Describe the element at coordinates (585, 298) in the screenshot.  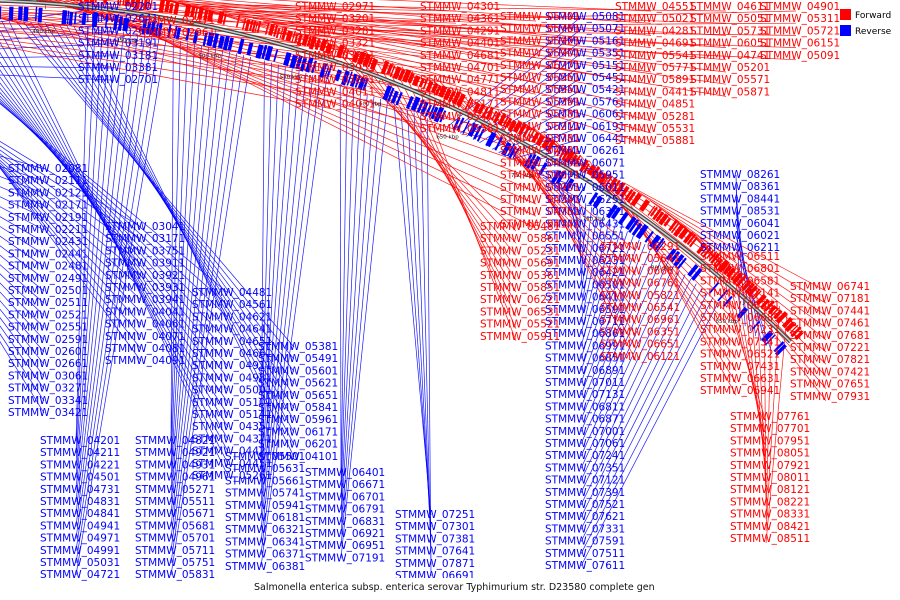
I see `reverse-gene-label: STMMW_06411` at that location.